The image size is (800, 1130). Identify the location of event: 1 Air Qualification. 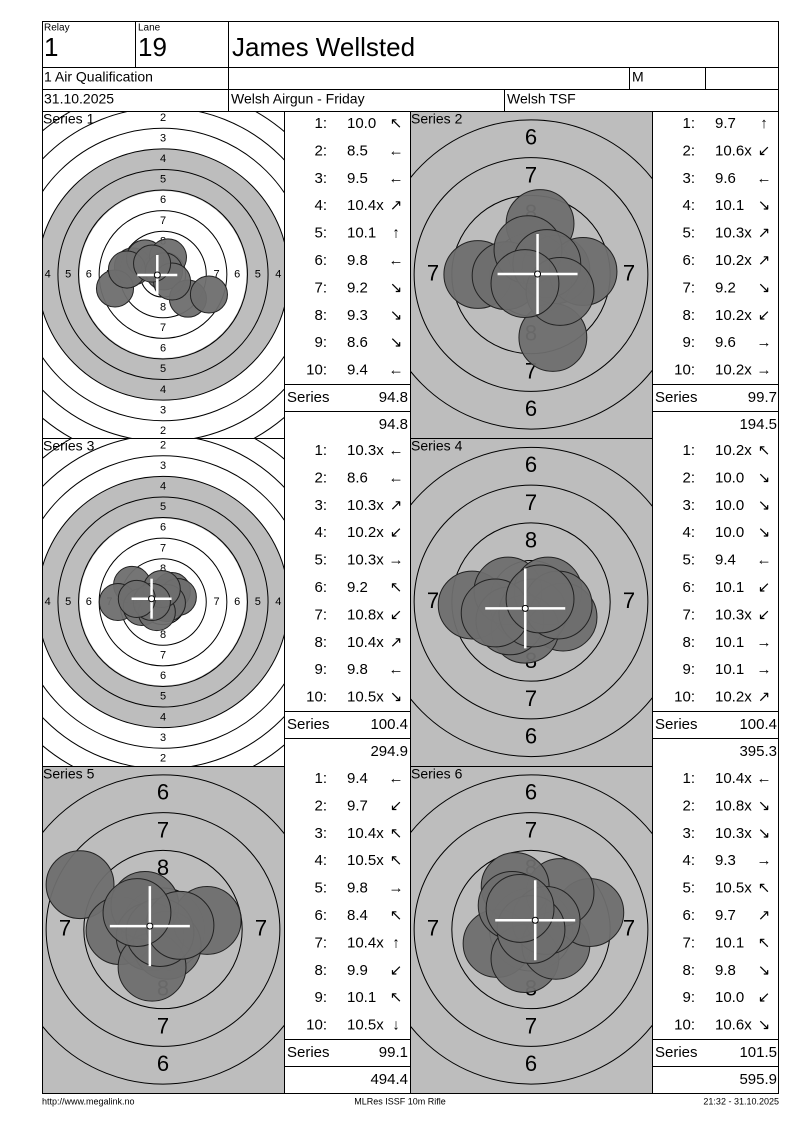
(98, 77).